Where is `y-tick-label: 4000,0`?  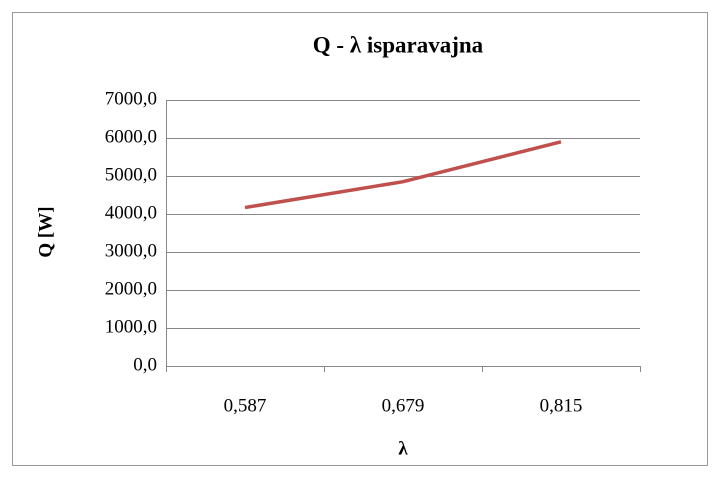 y-tick-label: 4000,0 is located at coordinates (131, 212).